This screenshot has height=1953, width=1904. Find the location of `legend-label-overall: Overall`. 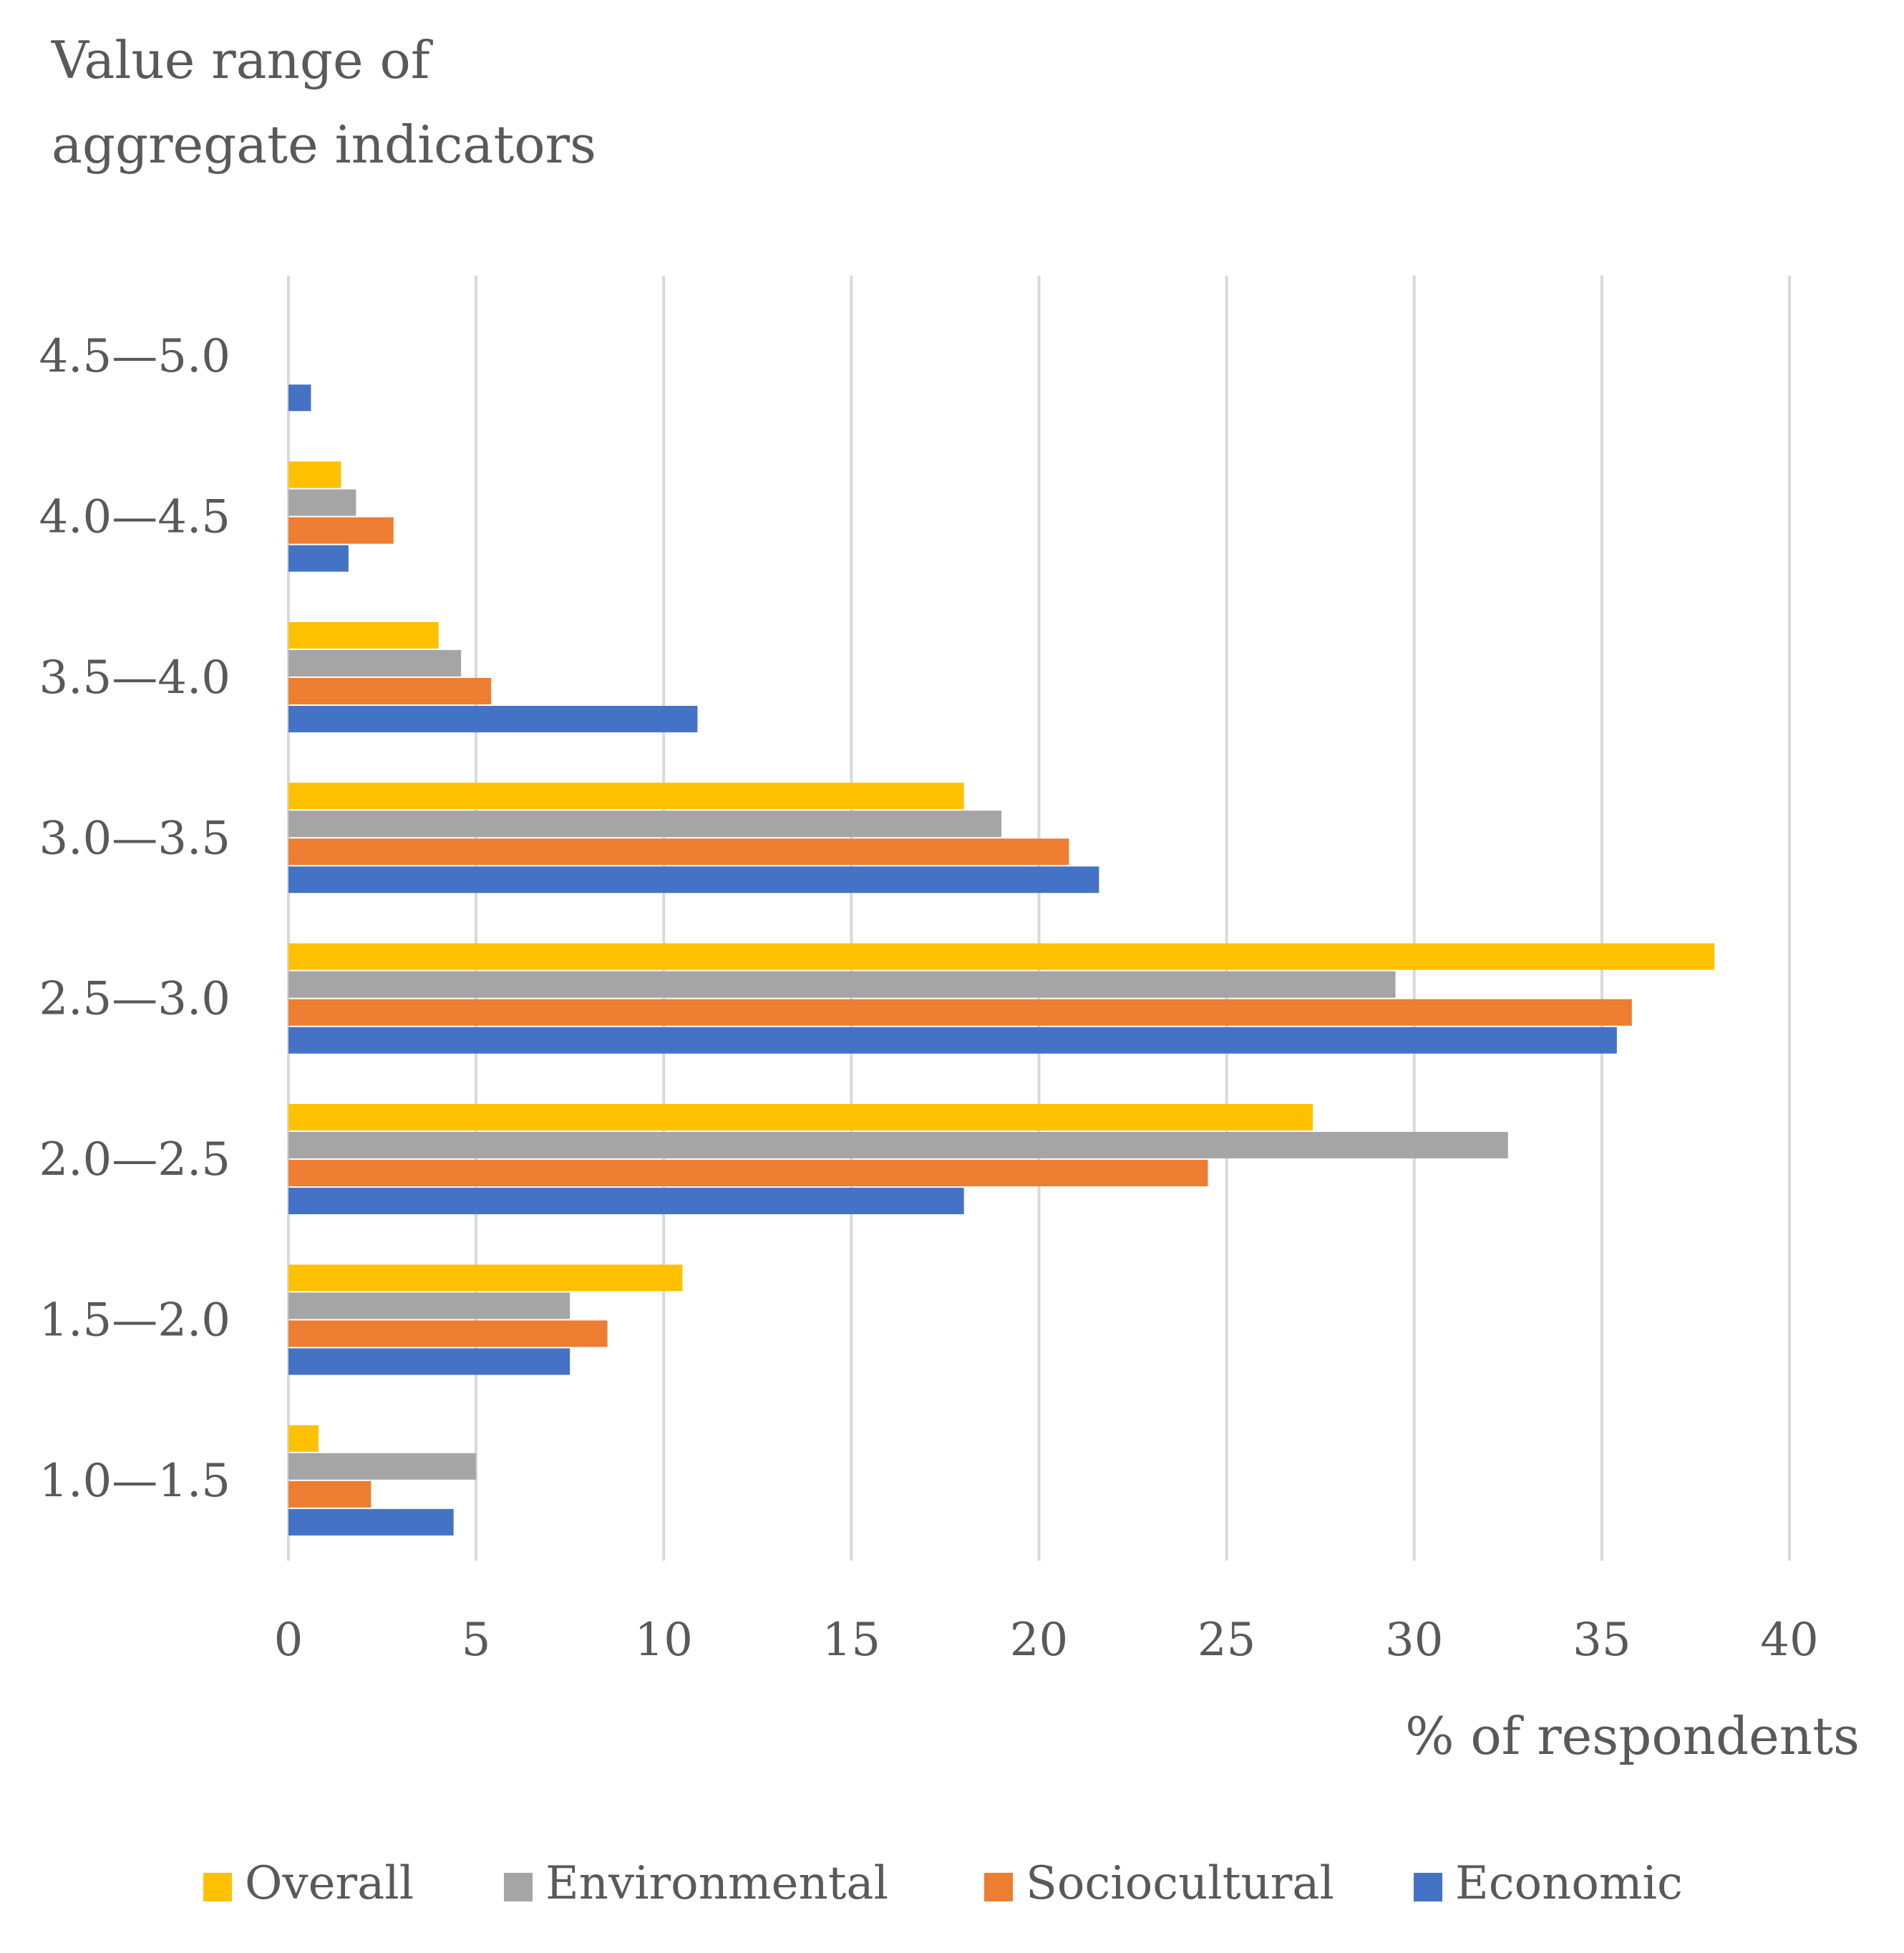

legend-label-overall: Overall is located at coordinates (329, 1883).